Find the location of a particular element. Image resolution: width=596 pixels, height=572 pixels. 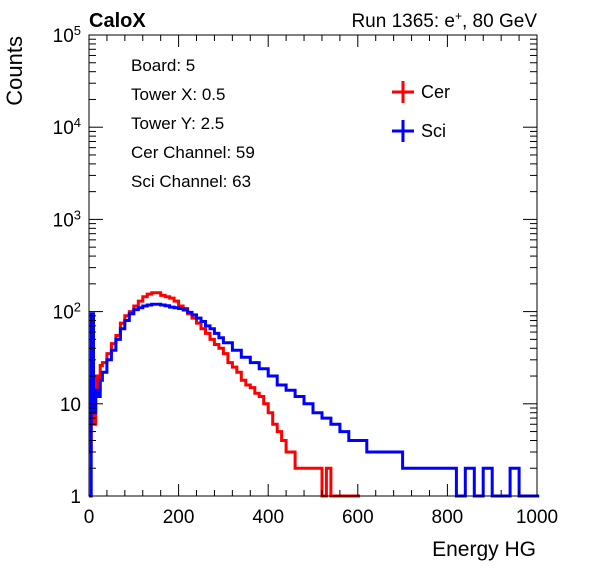

y-axis-title: Counts is located at coordinates (14, 71).